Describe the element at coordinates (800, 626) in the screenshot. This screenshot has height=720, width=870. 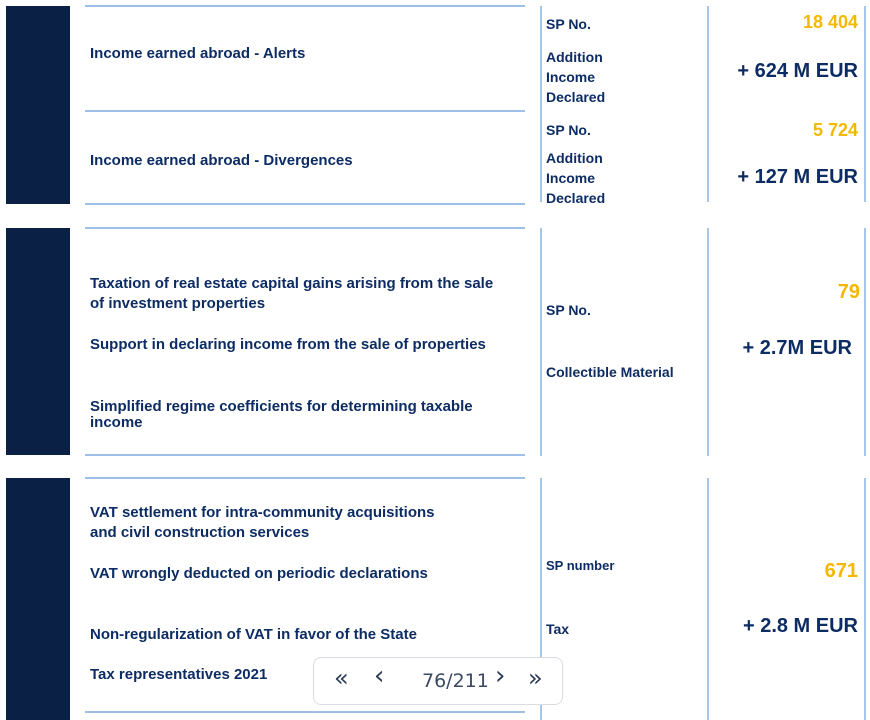
I see `amount-value: + 2.8 M EUR` at that location.